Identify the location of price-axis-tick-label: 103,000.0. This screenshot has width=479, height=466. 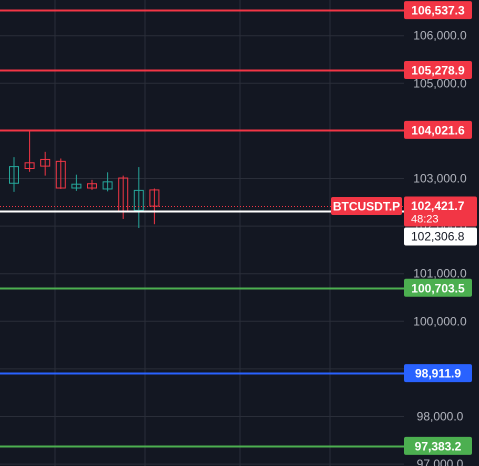
(440, 178).